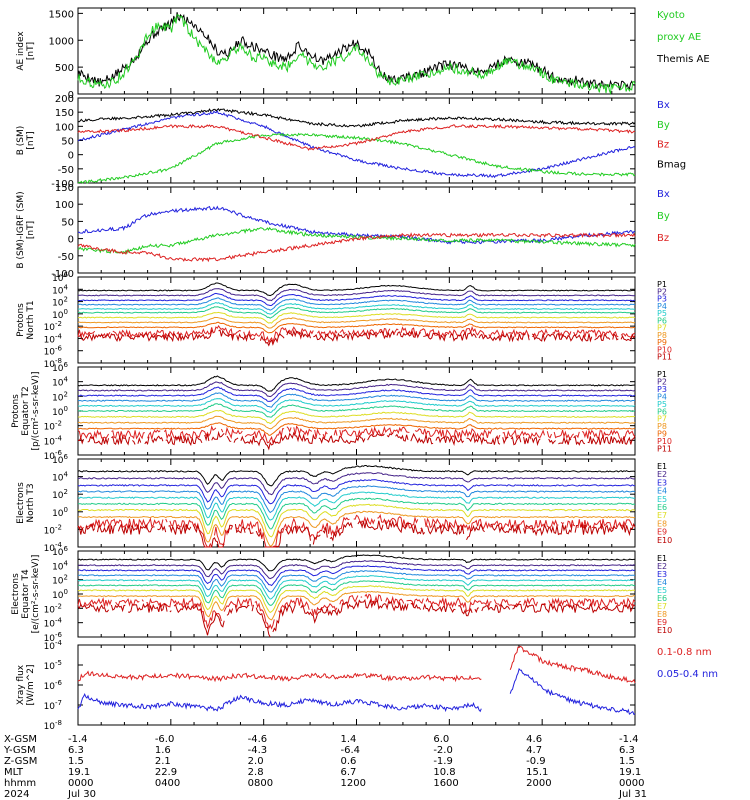  What do you see at coordinates (662, 434) in the screenshot?
I see `legend-entry: P9` at bounding box center [662, 434].